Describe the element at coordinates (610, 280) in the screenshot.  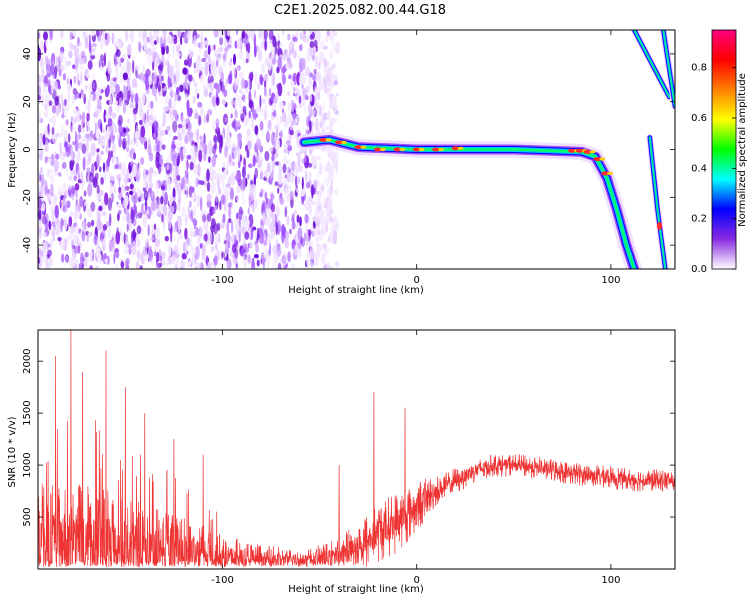
I see `x-tick-label: 100` at that location.